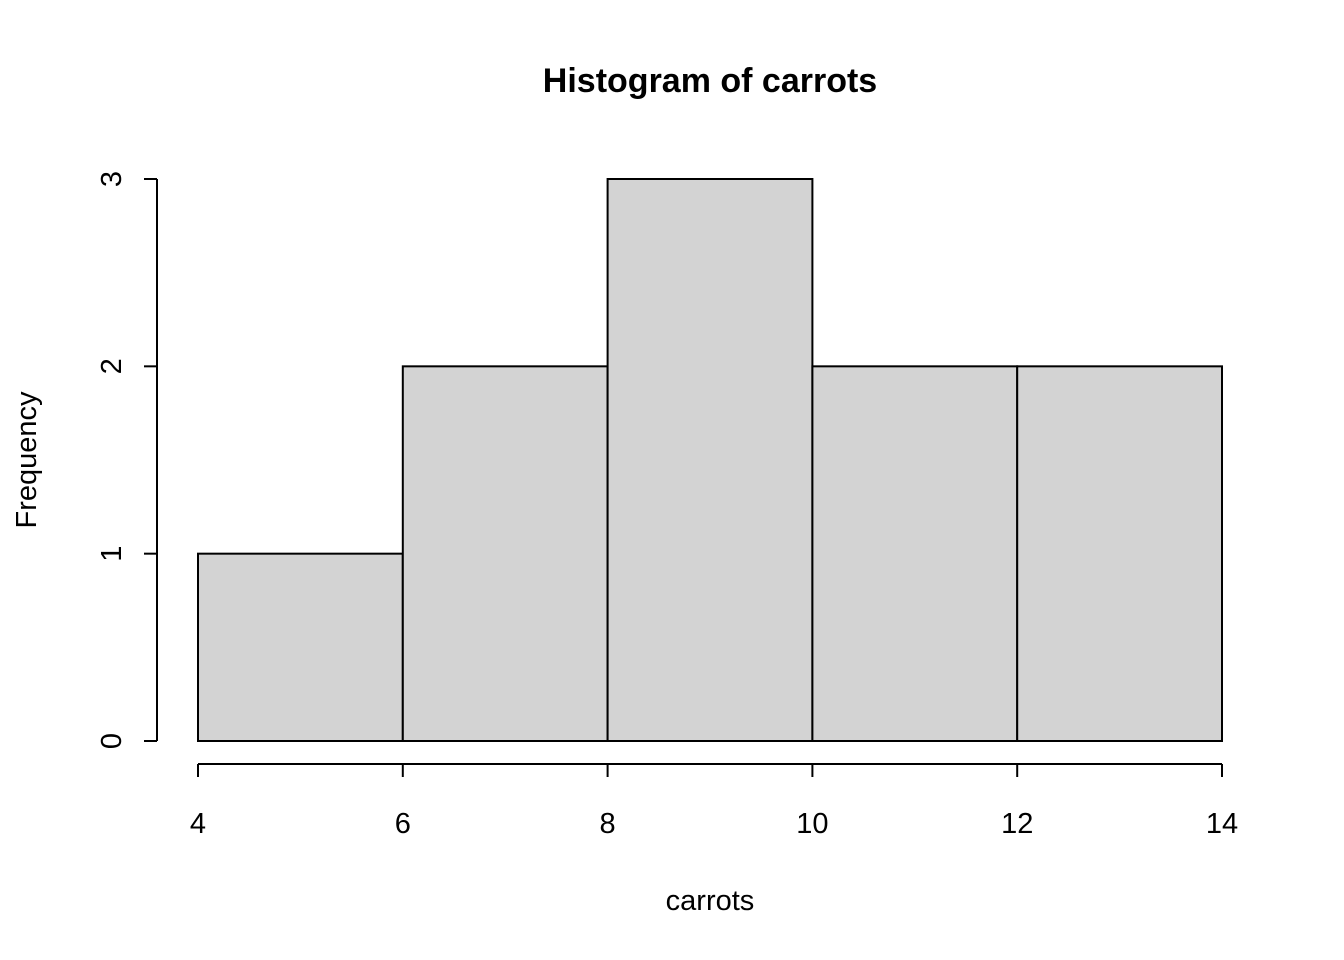 The height and width of the screenshot is (960, 1344). I want to click on y-tick-label: 0, so click(112, 741).